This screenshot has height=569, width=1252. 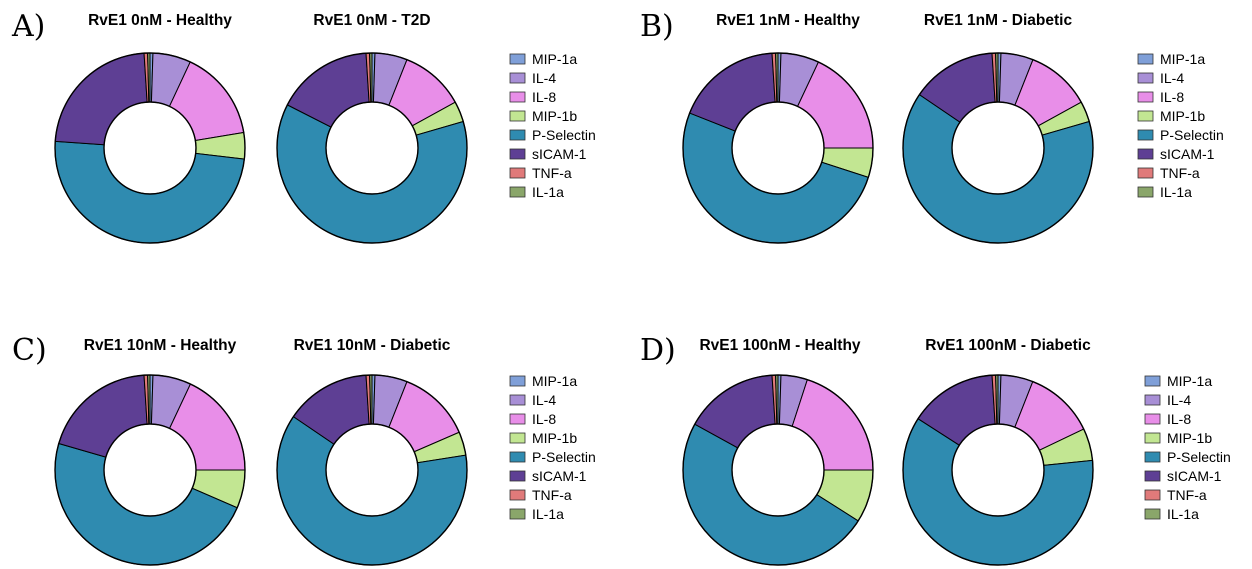 I want to click on chart-title-1: RvE1 0nM - Healthy, so click(x=160, y=20).